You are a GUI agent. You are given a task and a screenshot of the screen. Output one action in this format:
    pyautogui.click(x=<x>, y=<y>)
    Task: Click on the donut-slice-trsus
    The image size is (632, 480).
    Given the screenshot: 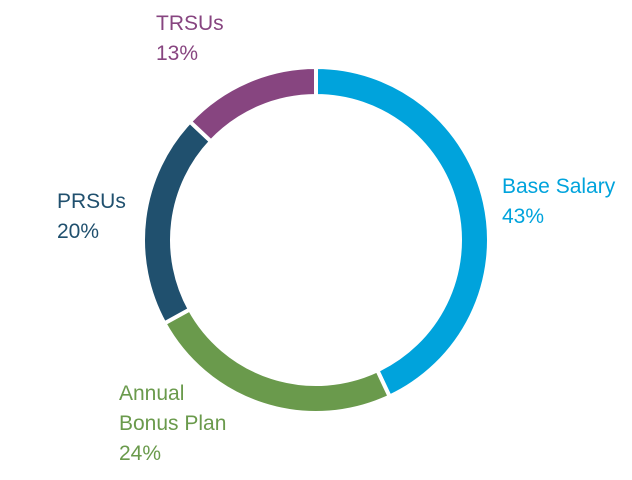 What is the action you would take?
    pyautogui.click(x=252, y=104)
    